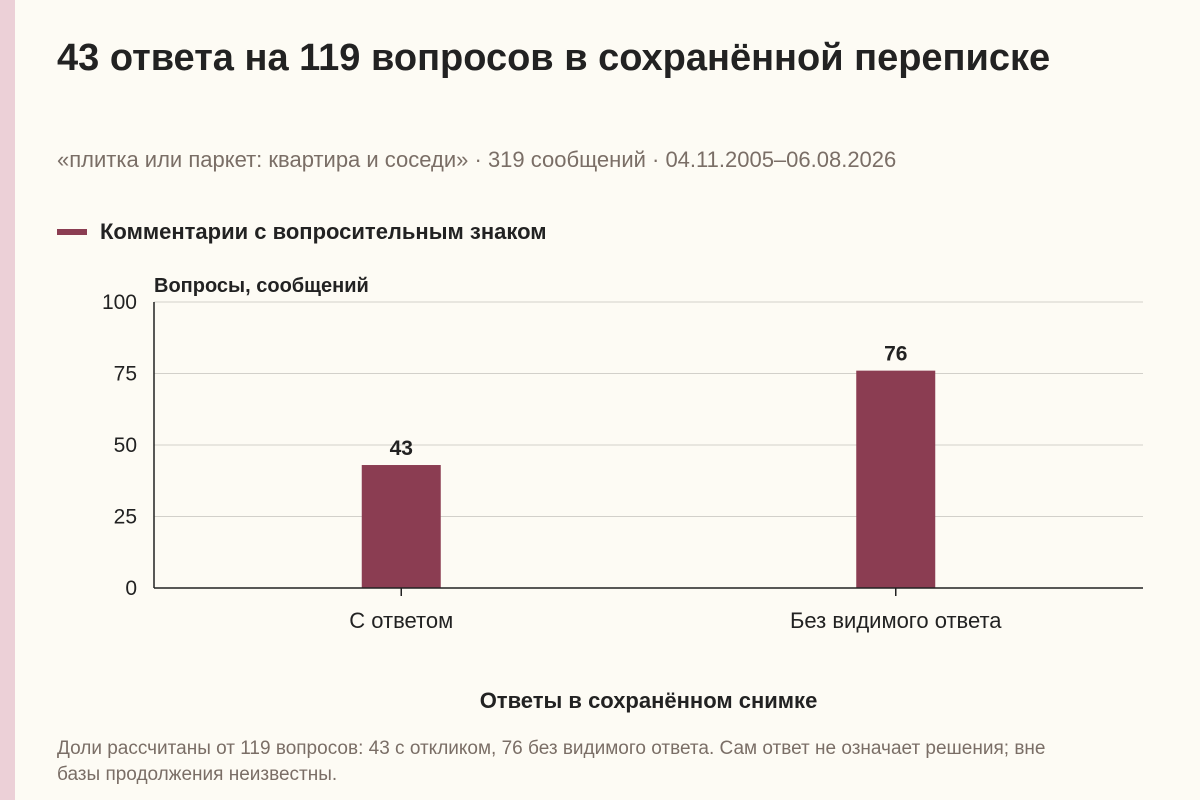 The width and height of the screenshot is (1200, 800). What do you see at coordinates (7, 400) in the screenshot?
I see `left-accent-stripe` at bounding box center [7, 400].